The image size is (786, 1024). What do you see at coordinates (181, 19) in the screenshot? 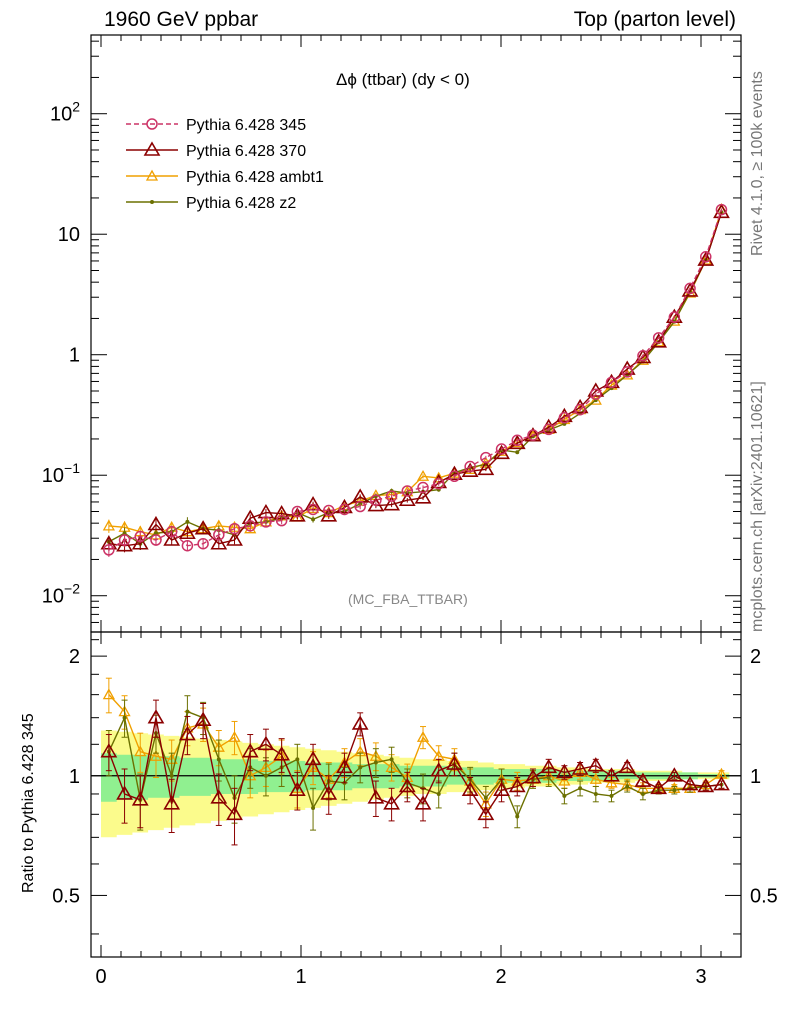
I see `header-left-label: 1960 GeV ppbar` at bounding box center [181, 19].